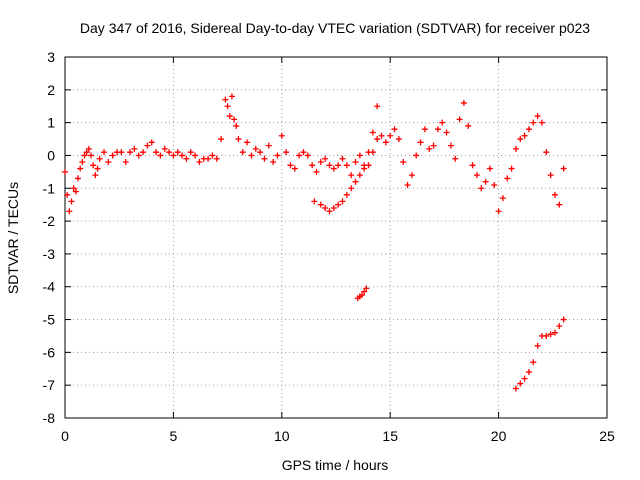  I want to click on x-tick-label: 20, so click(499, 436).